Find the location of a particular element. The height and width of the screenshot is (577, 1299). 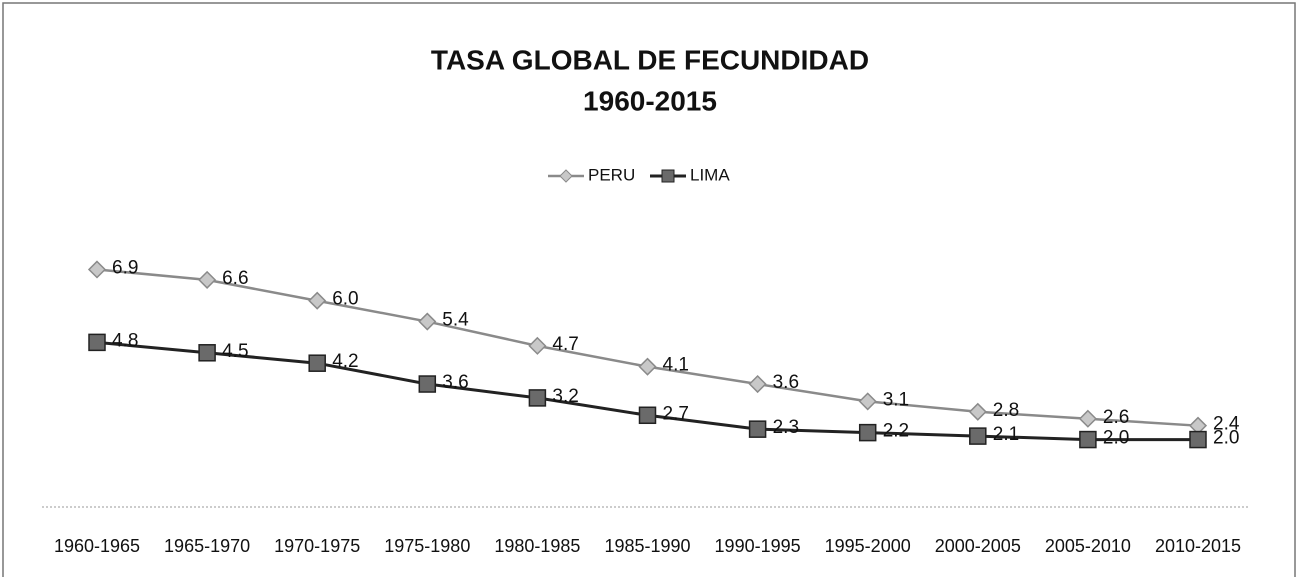

data-label: 2.8 is located at coordinates (1006, 410).